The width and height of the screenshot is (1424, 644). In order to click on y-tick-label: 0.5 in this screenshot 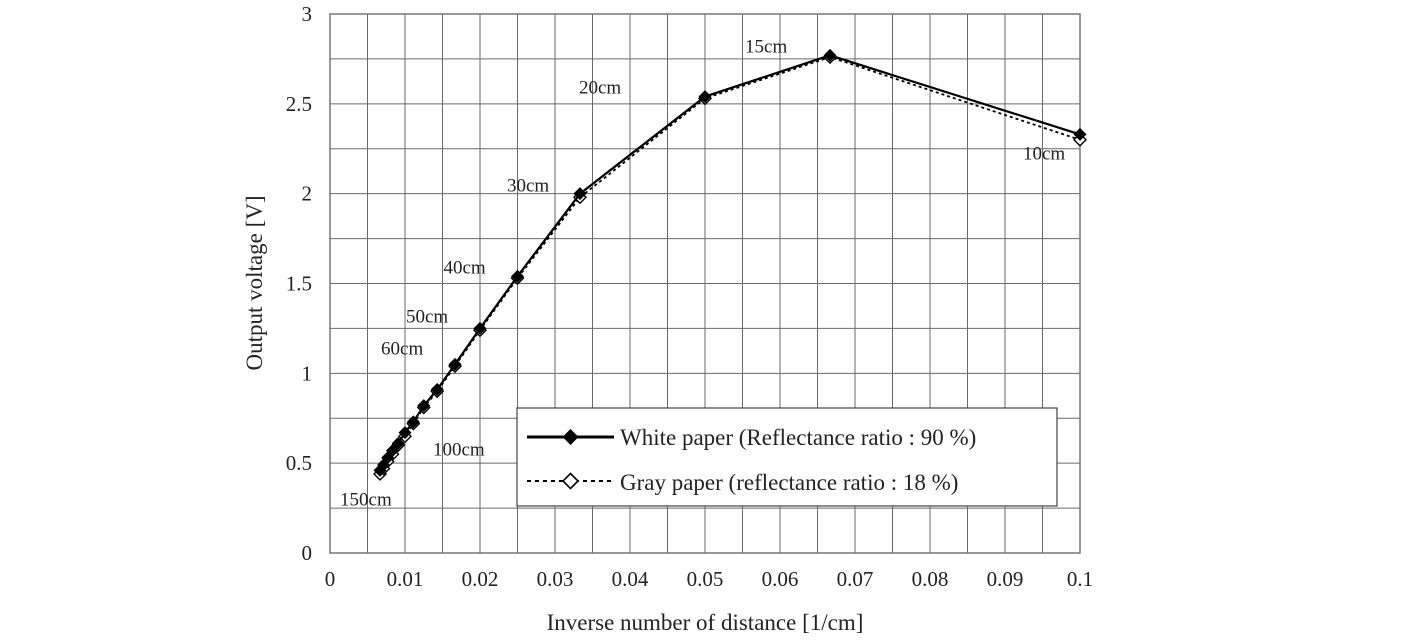, I will do `click(299, 463)`.